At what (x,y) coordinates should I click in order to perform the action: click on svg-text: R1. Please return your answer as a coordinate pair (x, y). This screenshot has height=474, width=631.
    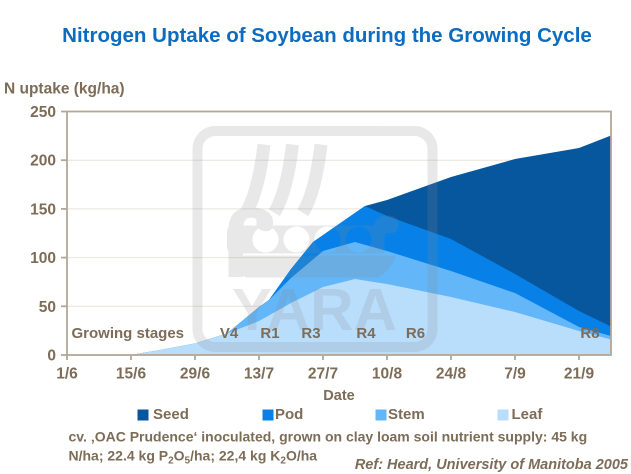
    Looking at the image, I should click on (269, 333).